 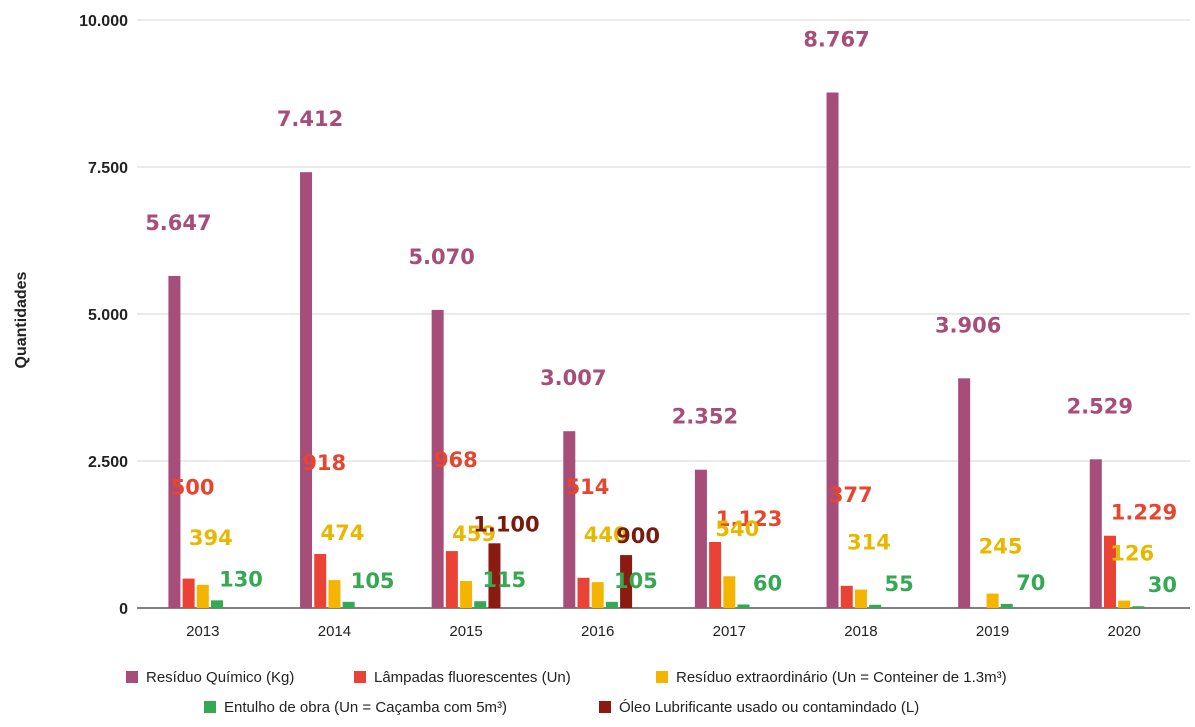 What do you see at coordinates (441, 257) in the screenshot?
I see `data-label: 5.070` at bounding box center [441, 257].